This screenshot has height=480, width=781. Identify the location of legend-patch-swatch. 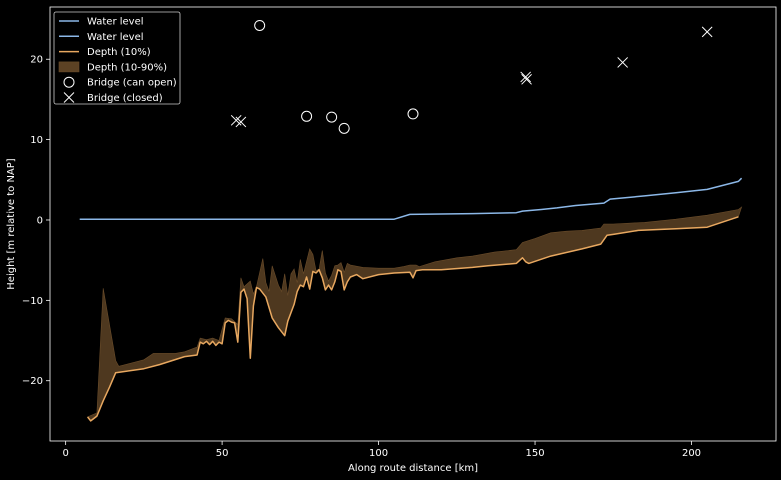
(69, 67).